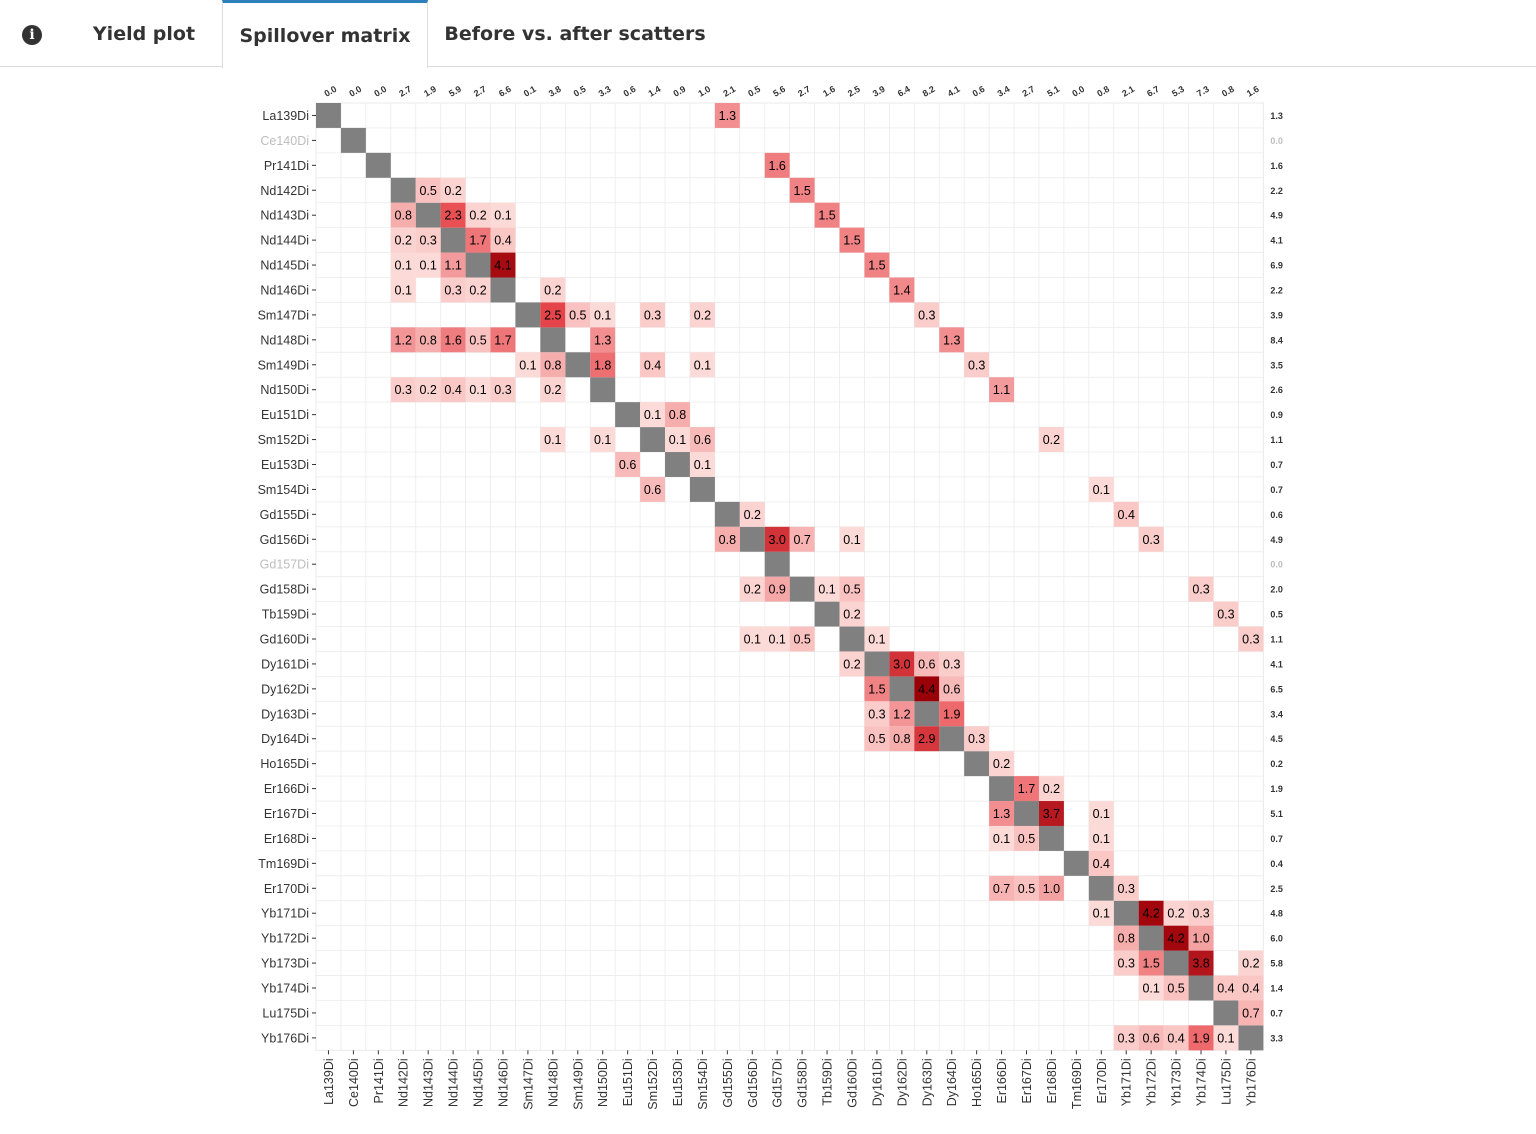  I want to click on column-label: Nd144Di, so click(454, 1082).